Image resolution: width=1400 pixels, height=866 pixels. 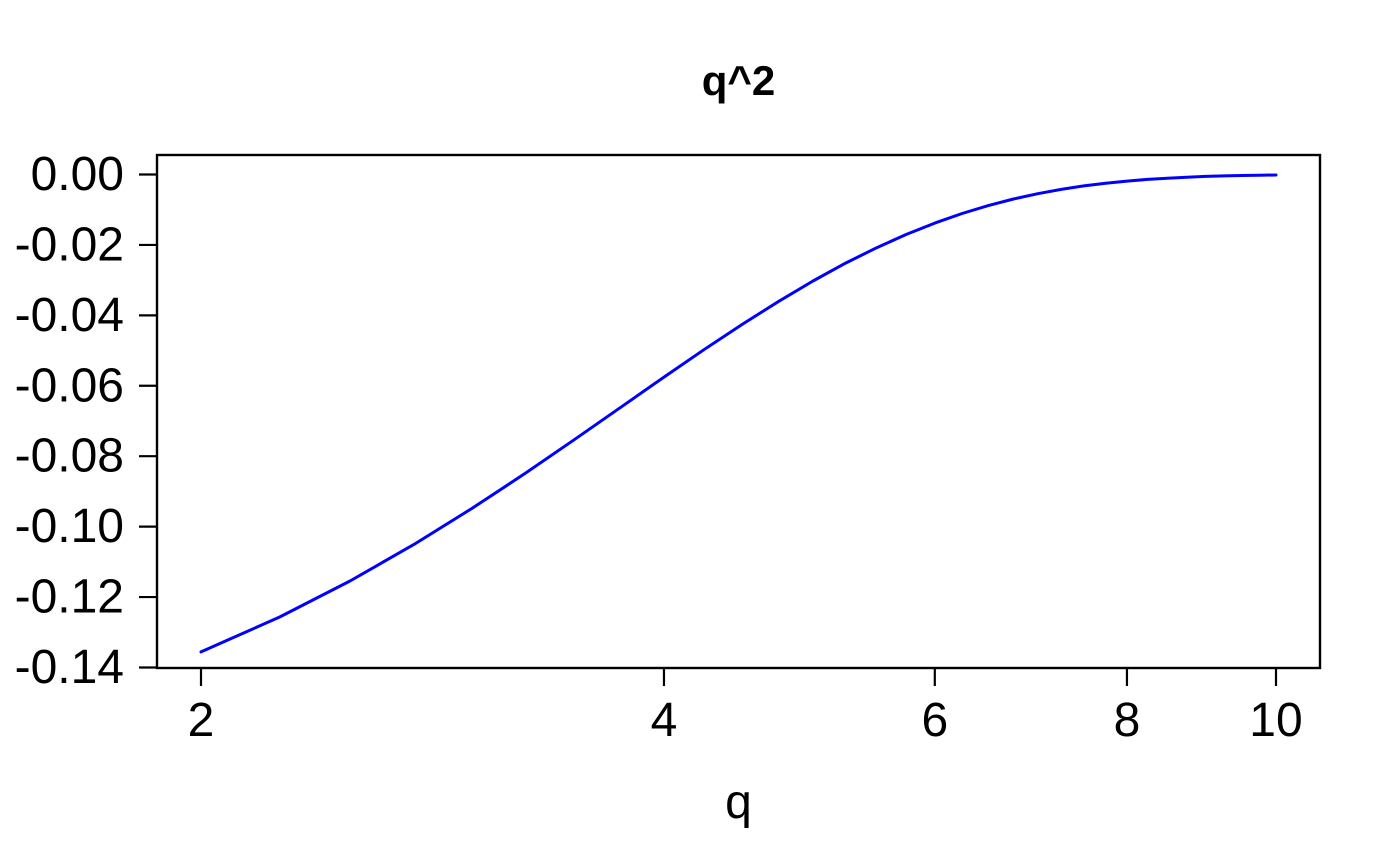 What do you see at coordinates (69, 597) in the screenshot?
I see `y-tick-label: -0.12` at bounding box center [69, 597].